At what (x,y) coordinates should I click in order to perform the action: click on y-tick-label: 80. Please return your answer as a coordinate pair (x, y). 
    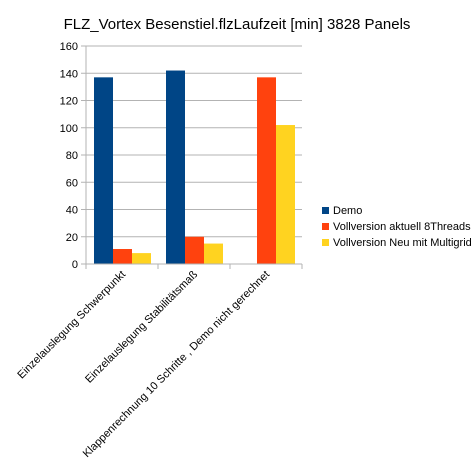
    Looking at the image, I should click on (72, 156).